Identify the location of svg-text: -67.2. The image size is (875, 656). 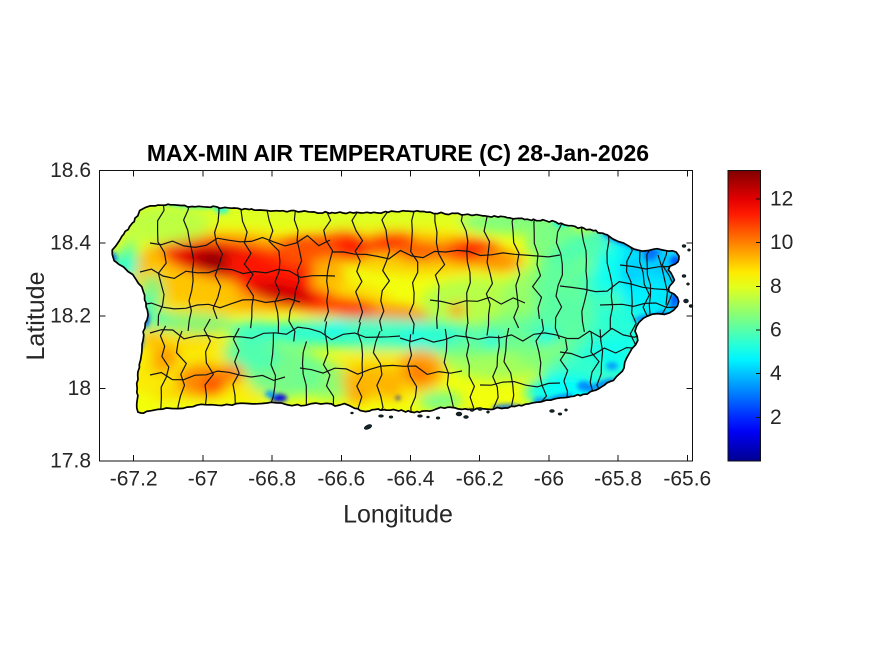
(134, 479).